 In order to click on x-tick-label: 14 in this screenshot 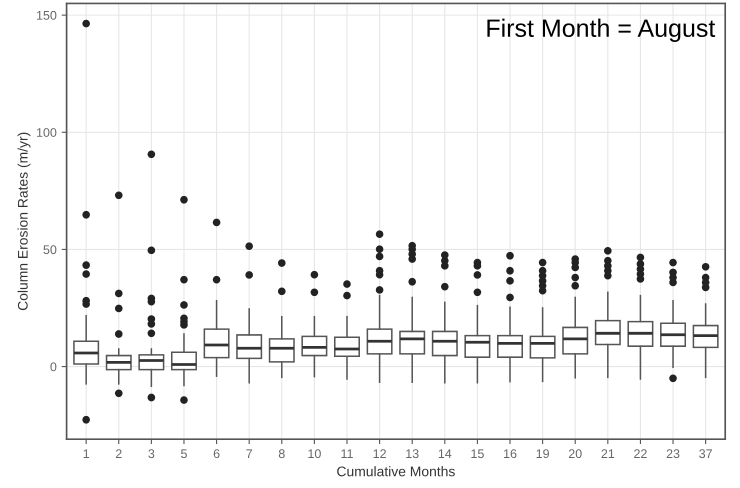, I will do `click(445, 453)`.